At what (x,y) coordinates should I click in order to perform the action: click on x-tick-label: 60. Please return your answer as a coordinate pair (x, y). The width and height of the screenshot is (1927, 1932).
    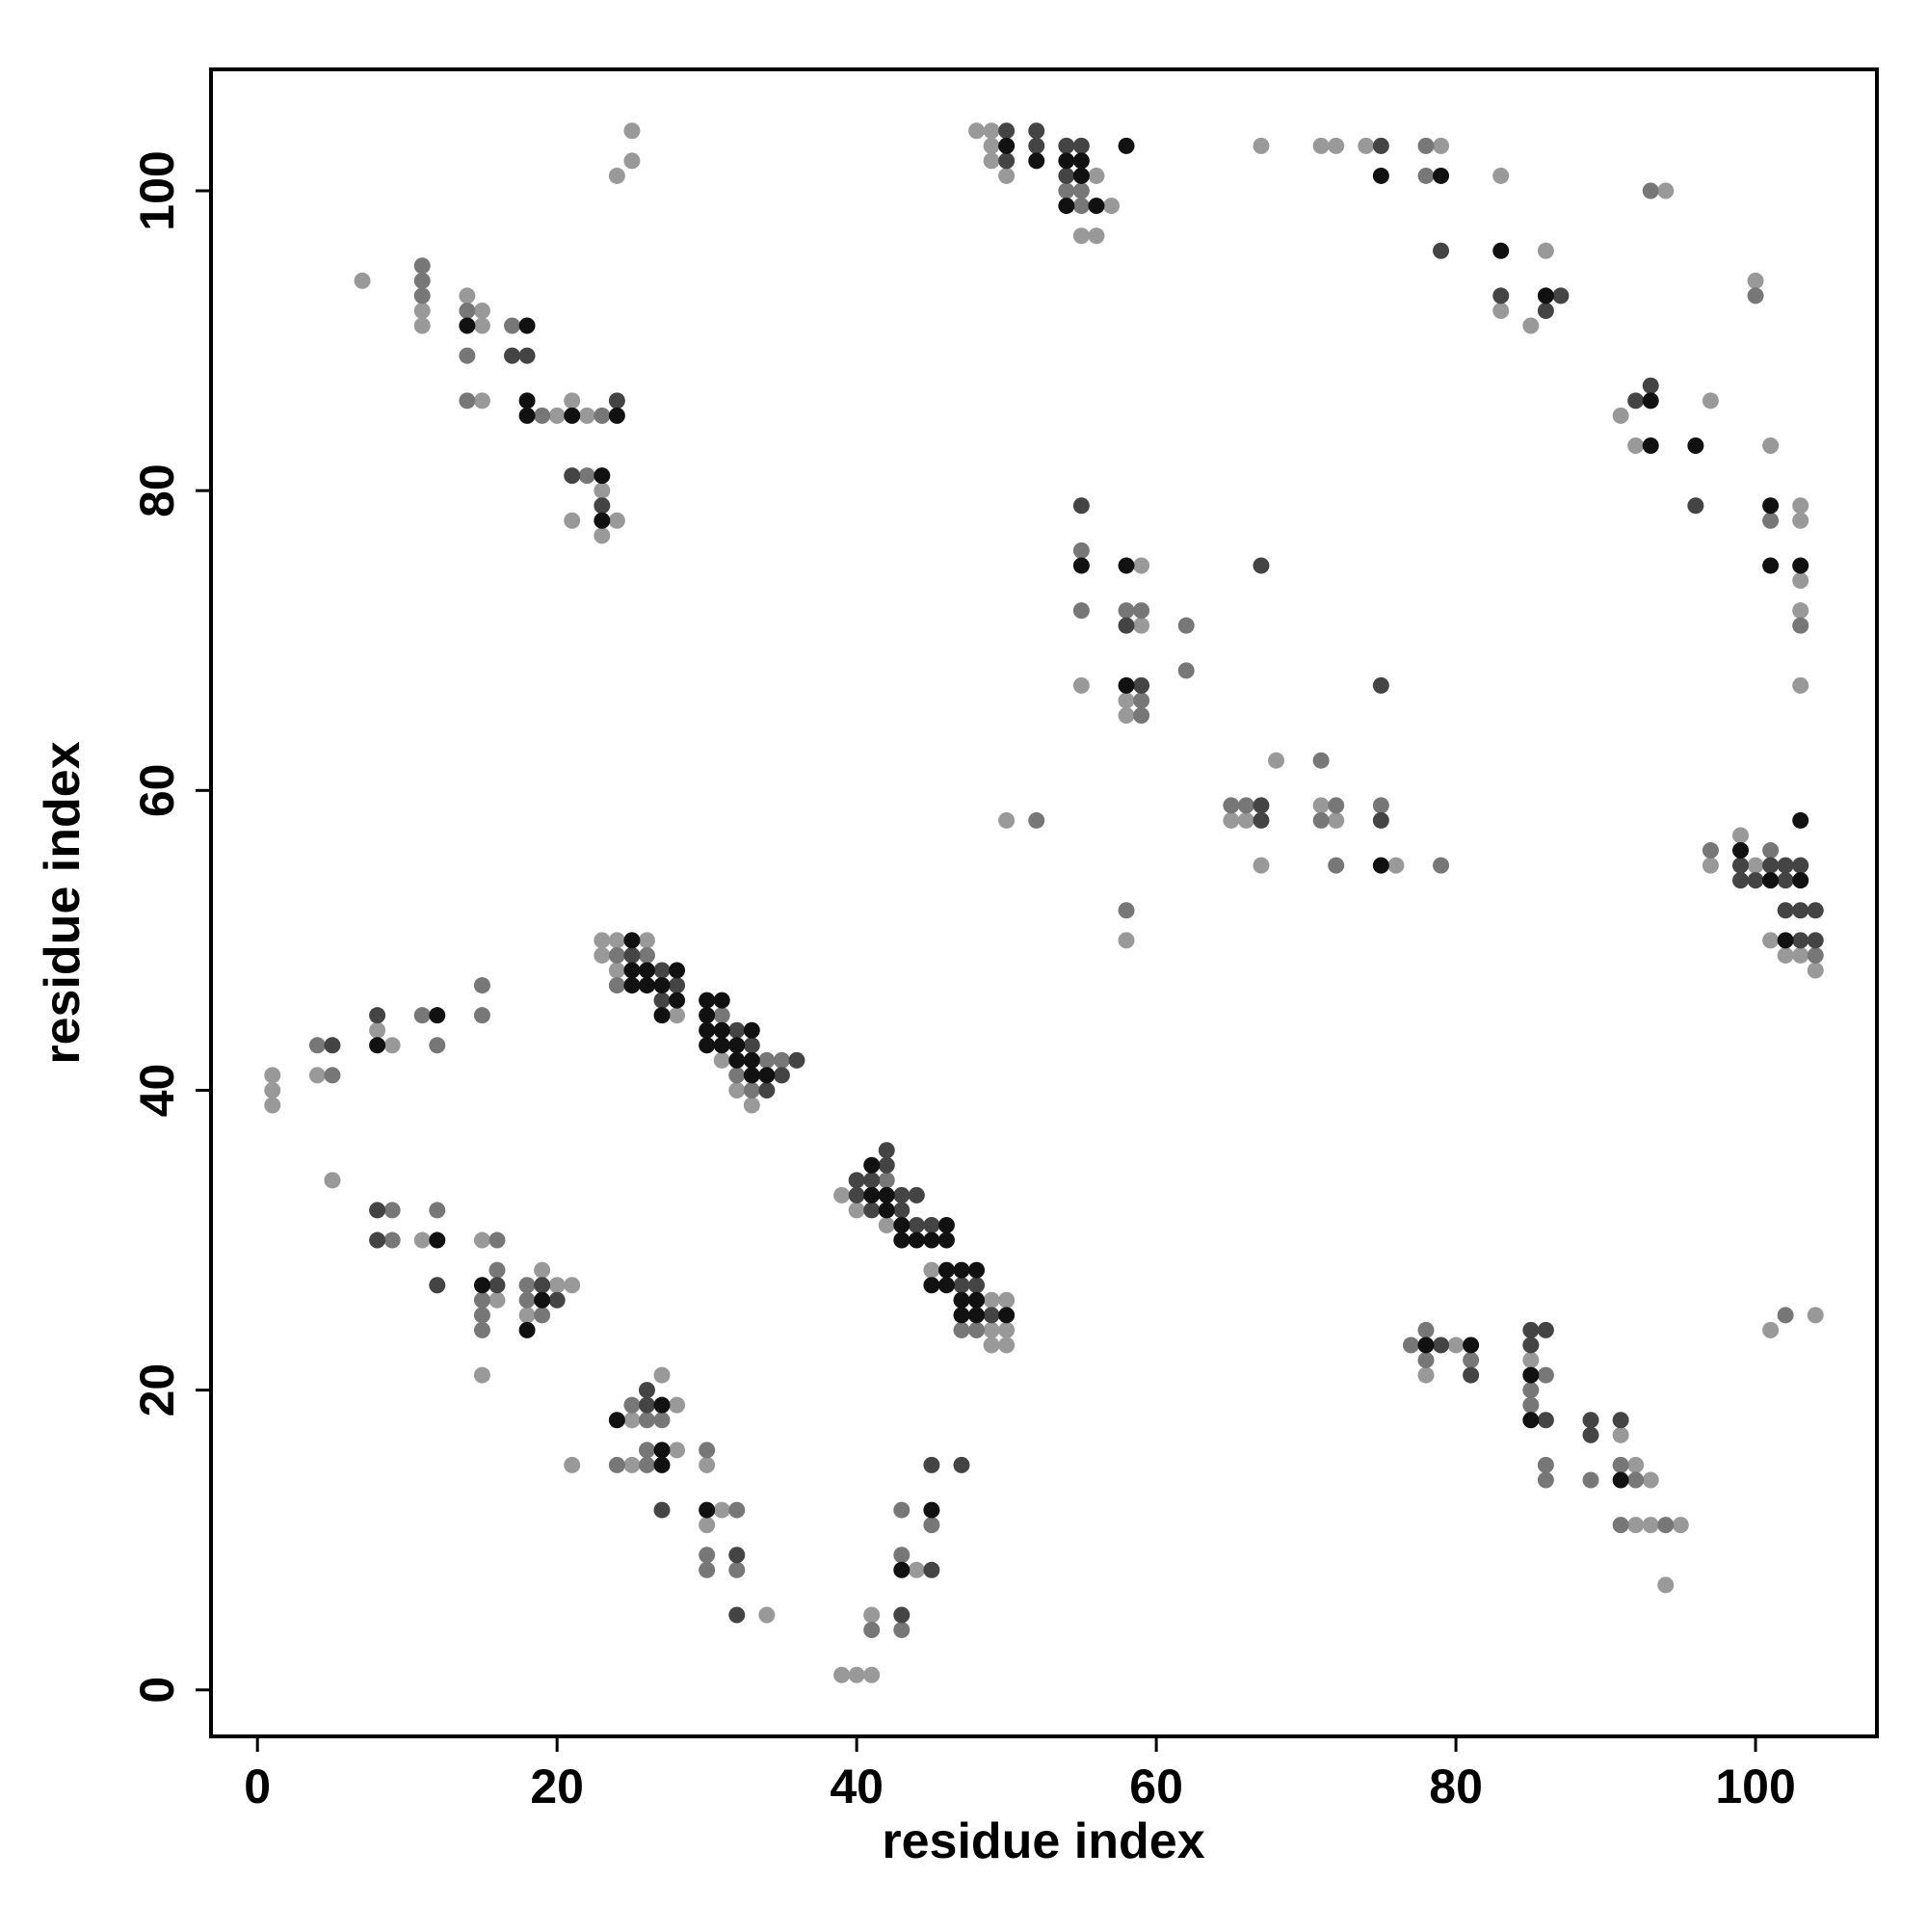
    Looking at the image, I should click on (1156, 1786).